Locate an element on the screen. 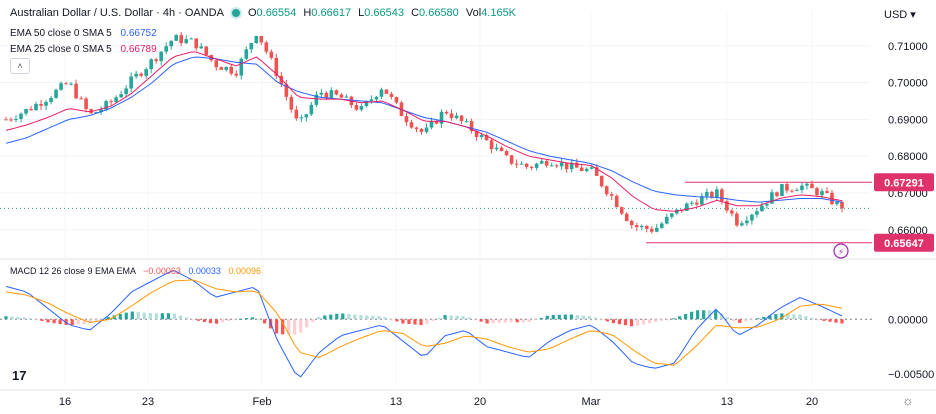 The width and height of the screenshot is (936, 414). time-tick-label: 20 is located at coordinates (480, 402).